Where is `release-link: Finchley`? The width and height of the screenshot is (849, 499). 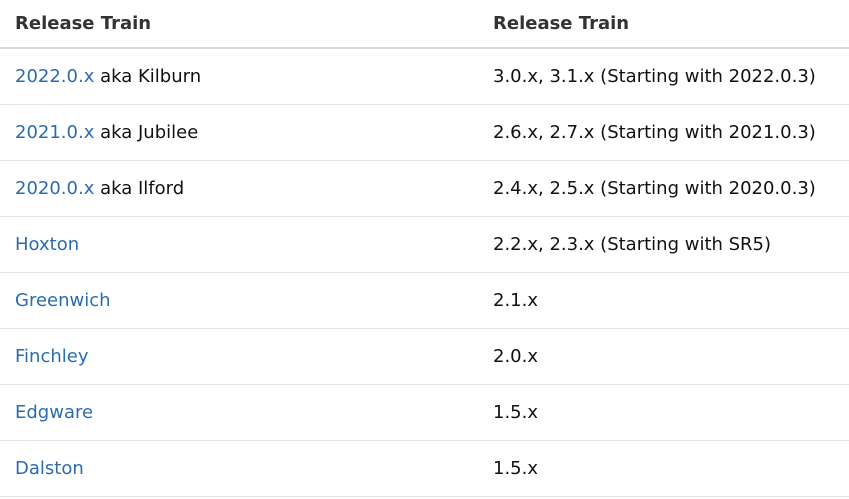
release-link: Finchley is located at coordinates (52, 356).